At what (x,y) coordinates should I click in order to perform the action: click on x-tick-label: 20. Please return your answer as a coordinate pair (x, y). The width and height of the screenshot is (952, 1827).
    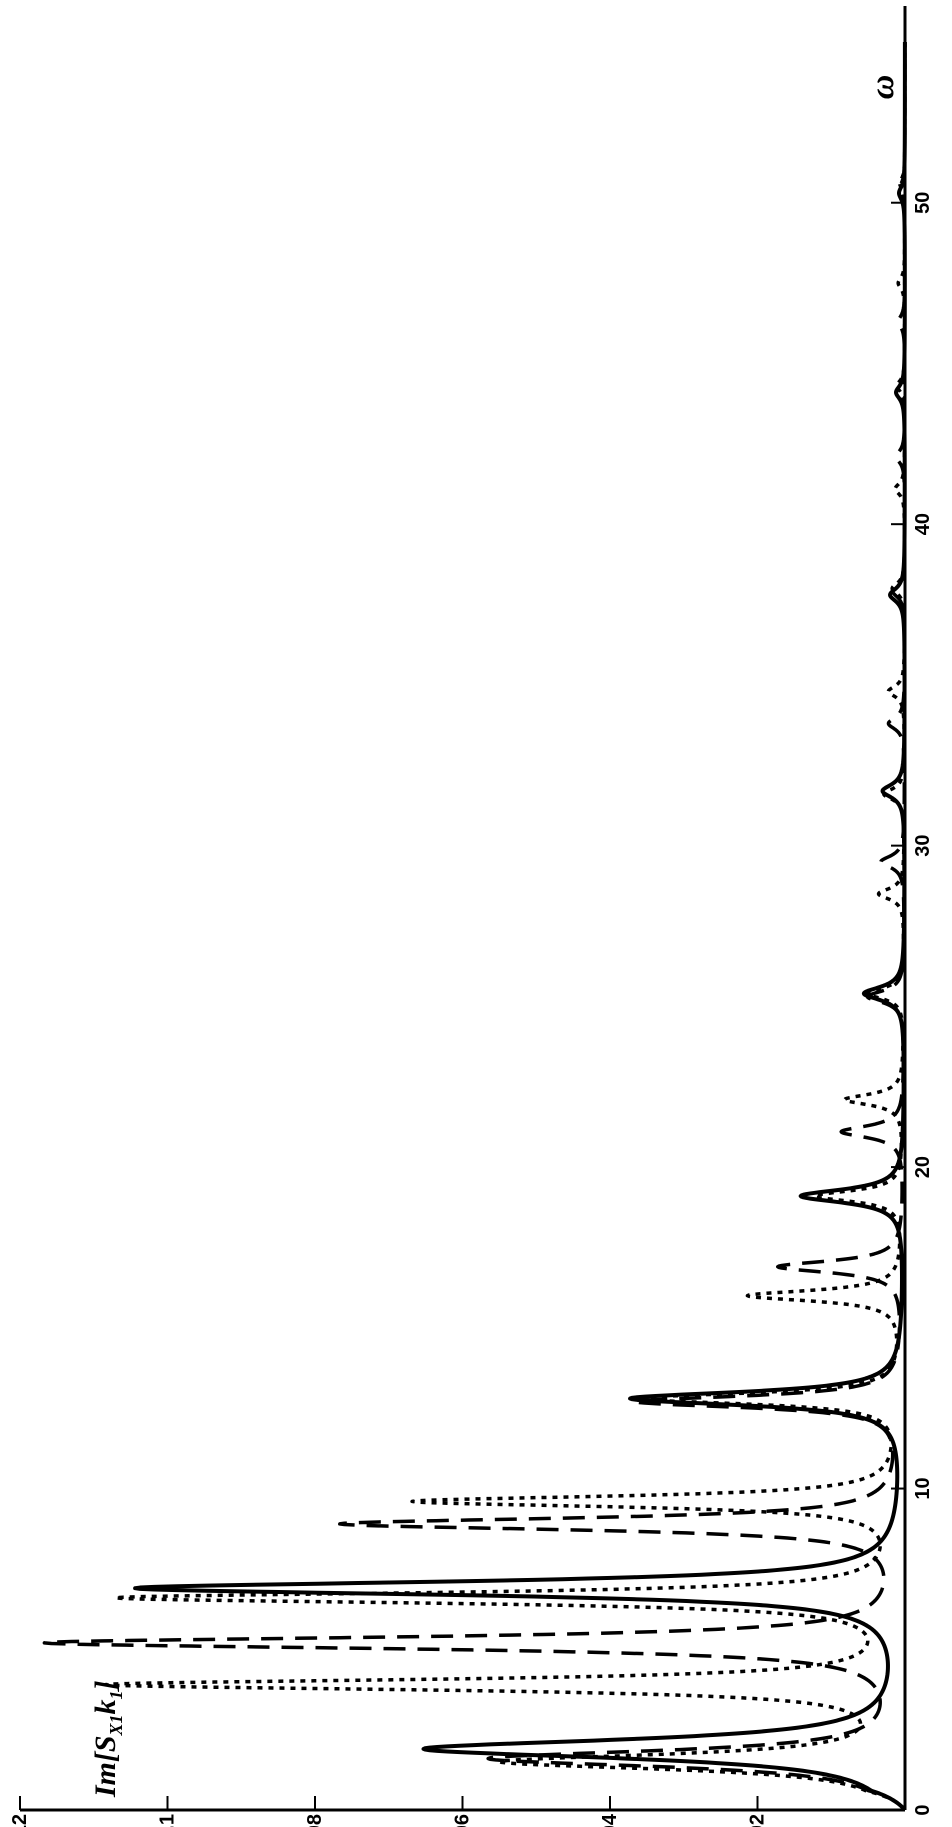
    Looking at the image, I should click on (923, 1167).